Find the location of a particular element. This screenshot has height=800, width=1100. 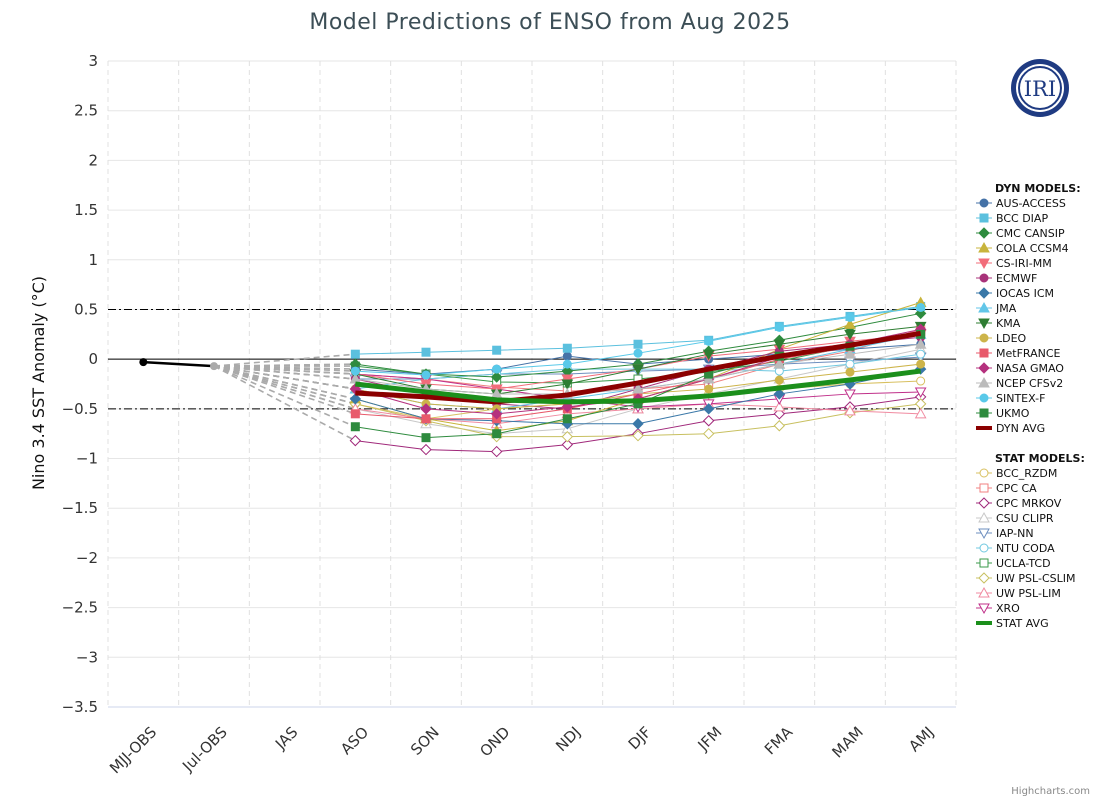

legend-item: LDEO is located at coordinates (1001, 338).